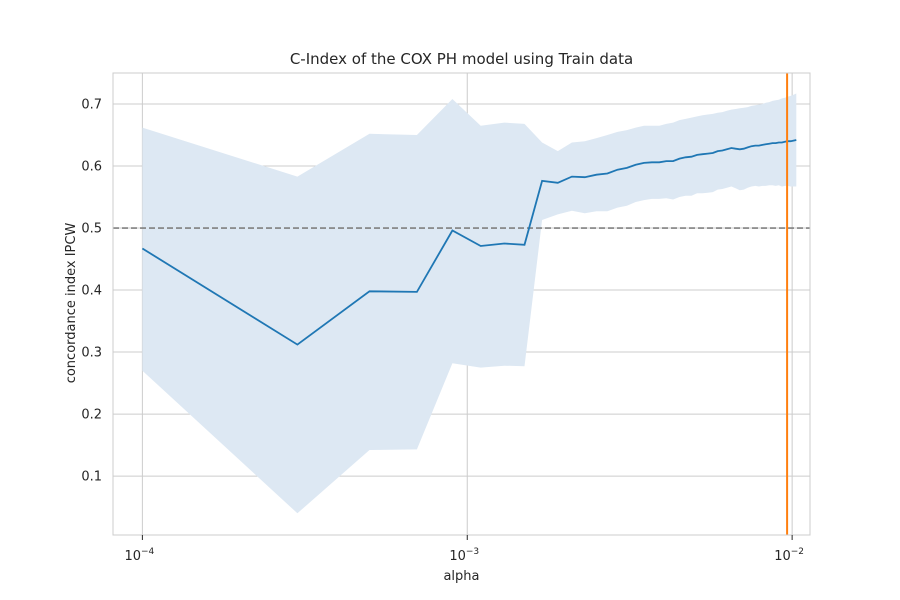 This screenshot has height=600, width=900. I want to click on x-tick-label-0: 10⁻⁴, so click(139, 555).